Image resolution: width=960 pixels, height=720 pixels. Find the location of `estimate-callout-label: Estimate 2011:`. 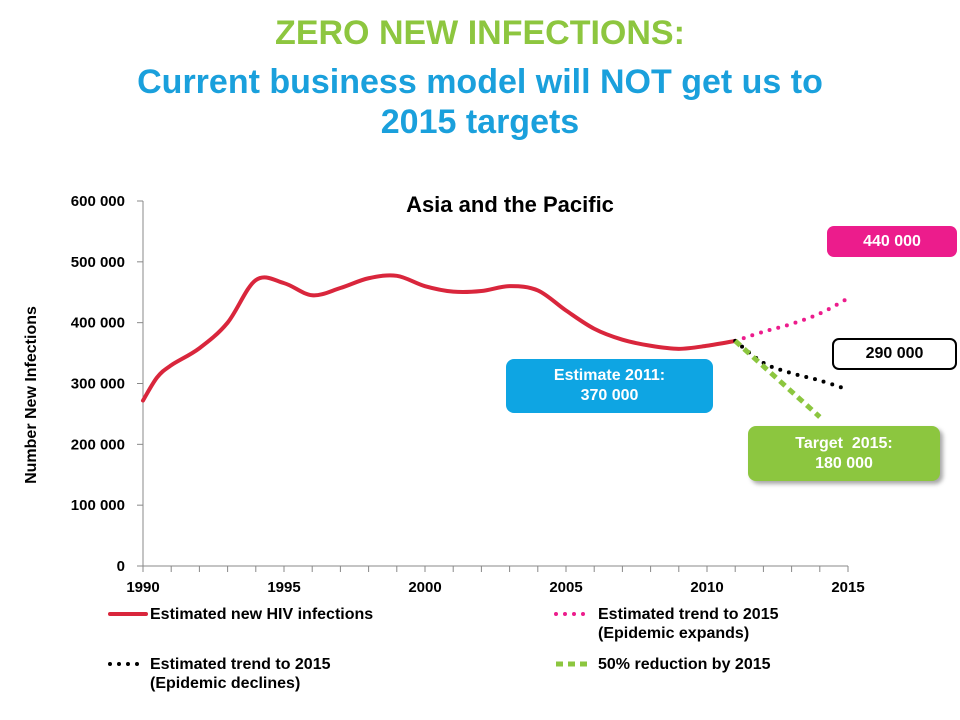

estimate-callout-label: Estimate 2011: is located at coordinates (609, 375).